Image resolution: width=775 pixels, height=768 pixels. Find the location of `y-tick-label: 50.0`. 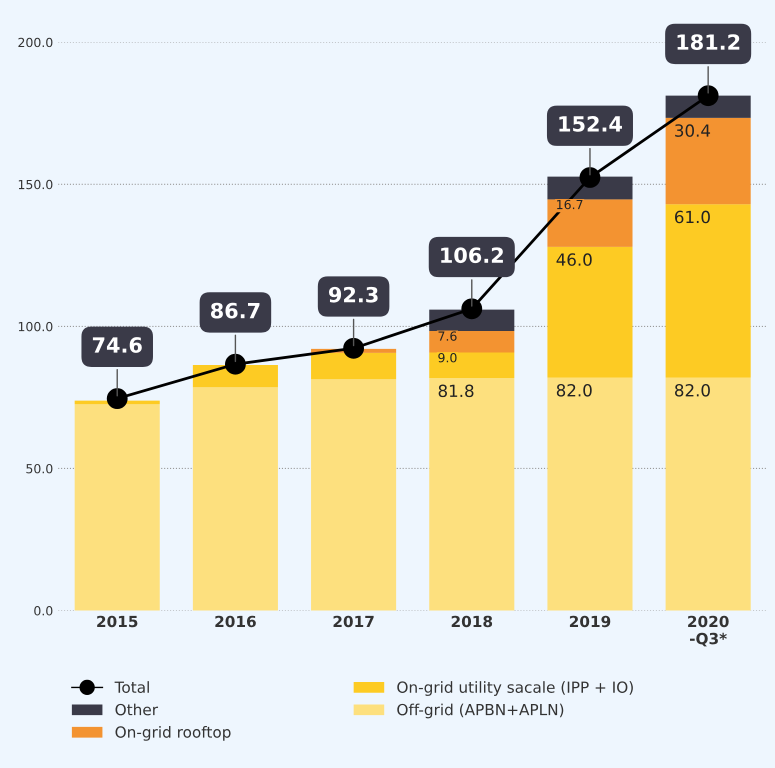

y-tick-label: 50.0 is located at coordinates (39, 469).